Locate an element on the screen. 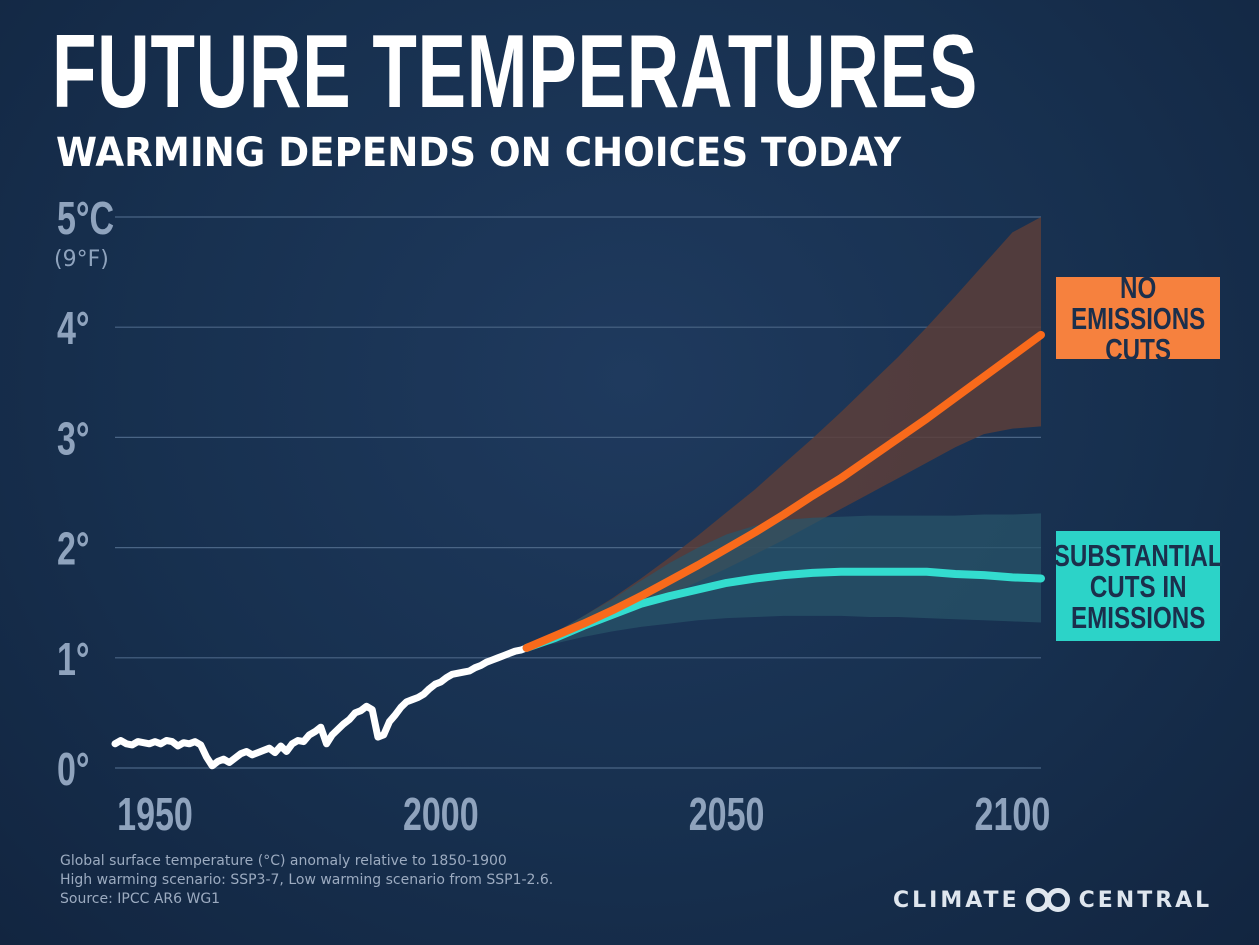 This screenshot has width=1259, height=945. brand-logo: CLIMATE CENTRAL is located at coordinates (1052, 900).